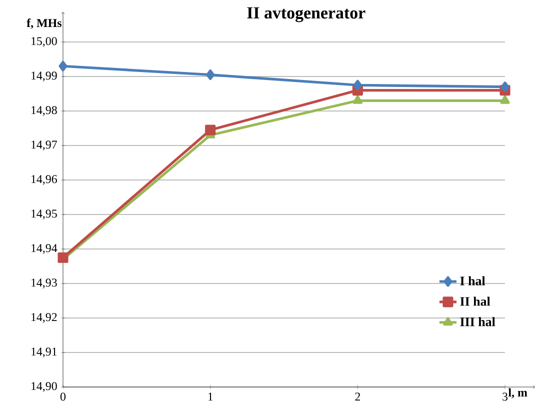  I want to click on y-tick-label: 14,93, so click(44, 283).